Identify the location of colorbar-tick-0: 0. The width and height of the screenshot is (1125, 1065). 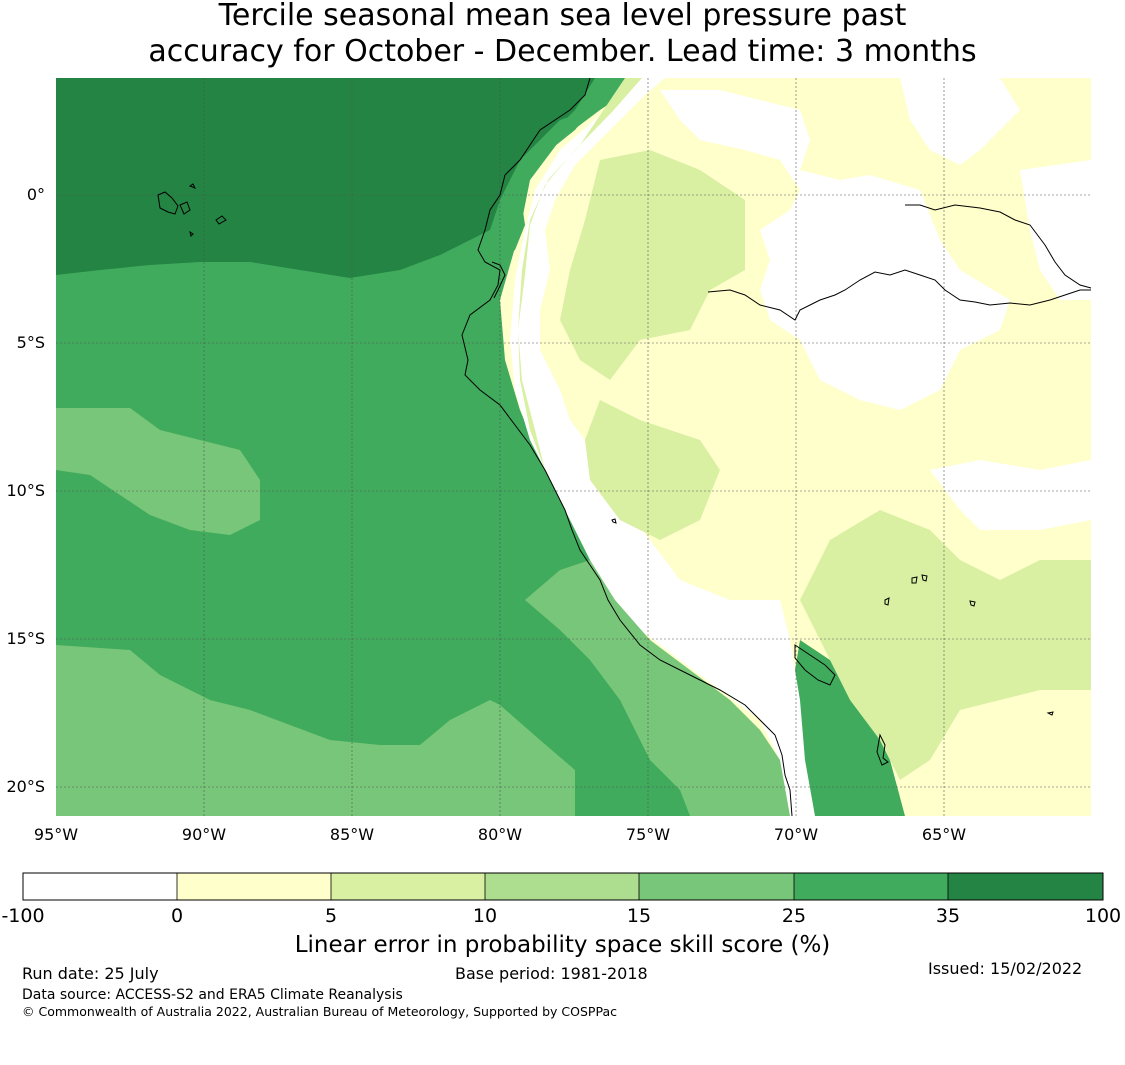
(177, 916).